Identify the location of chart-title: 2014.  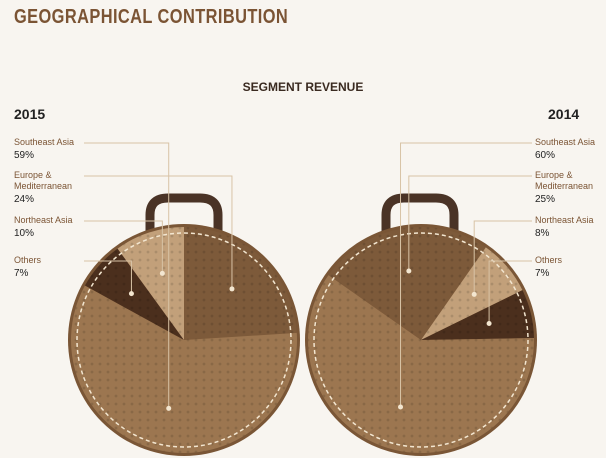
(564, 114).